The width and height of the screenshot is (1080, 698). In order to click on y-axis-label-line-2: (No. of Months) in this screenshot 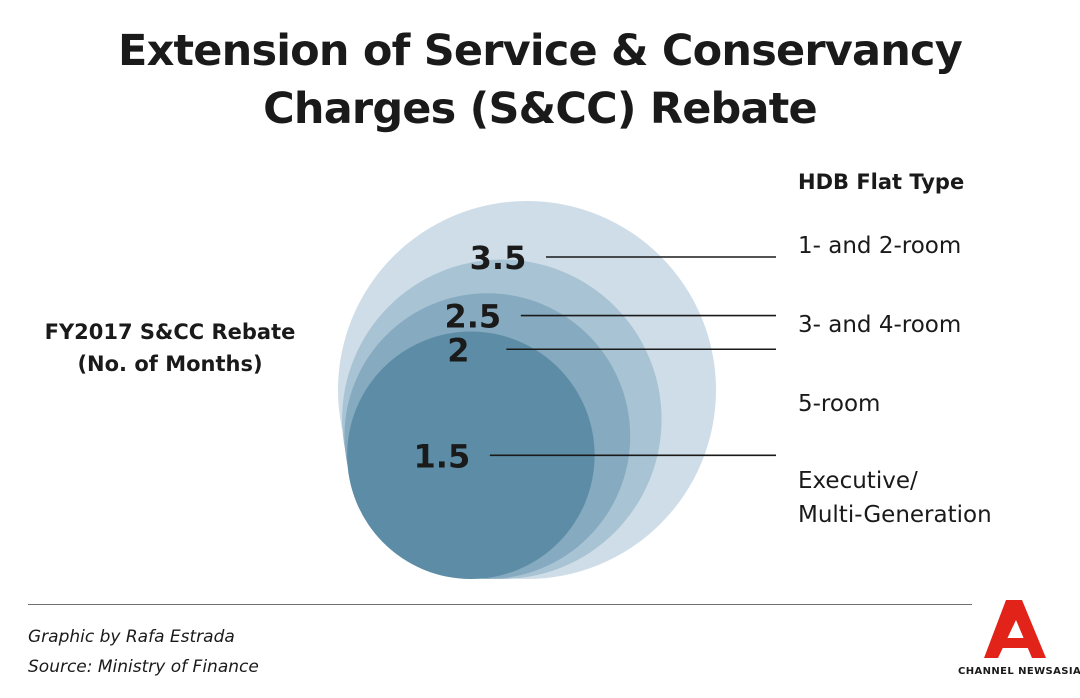, I will do `click(170, 364)`.